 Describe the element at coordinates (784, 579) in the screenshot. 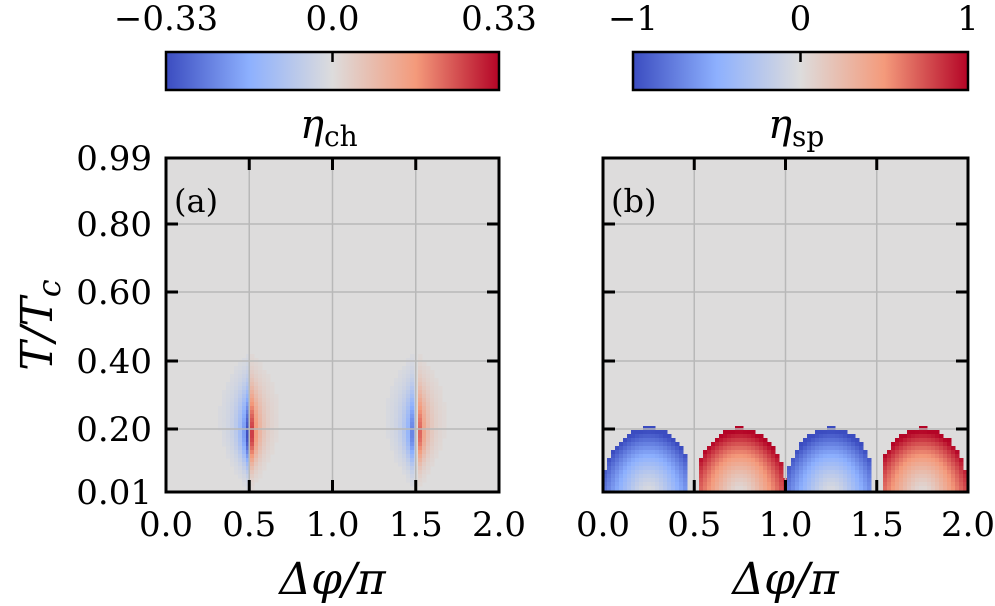

I see `x-axis-label-b: Δφ/π` at that location.